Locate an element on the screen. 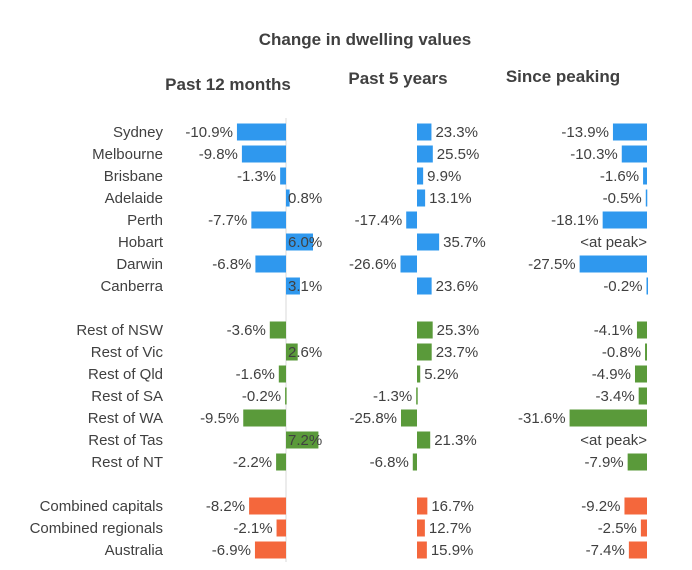 Image resolution: width=692 pixels, height=570 pixels. value-label: -7.4% is located at coordinates (605, 550).